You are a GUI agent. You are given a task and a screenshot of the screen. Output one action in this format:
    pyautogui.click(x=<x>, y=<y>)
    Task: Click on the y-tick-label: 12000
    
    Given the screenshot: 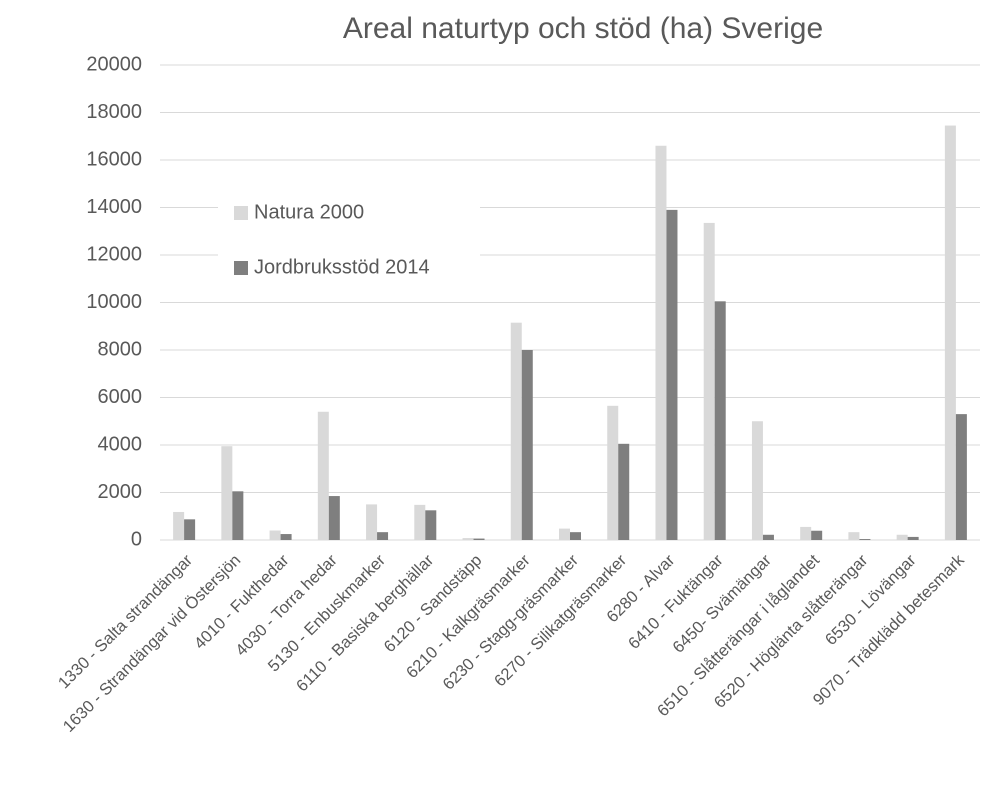 What is the action you would take?
    pyautogui.click(x=114, y=254)
    